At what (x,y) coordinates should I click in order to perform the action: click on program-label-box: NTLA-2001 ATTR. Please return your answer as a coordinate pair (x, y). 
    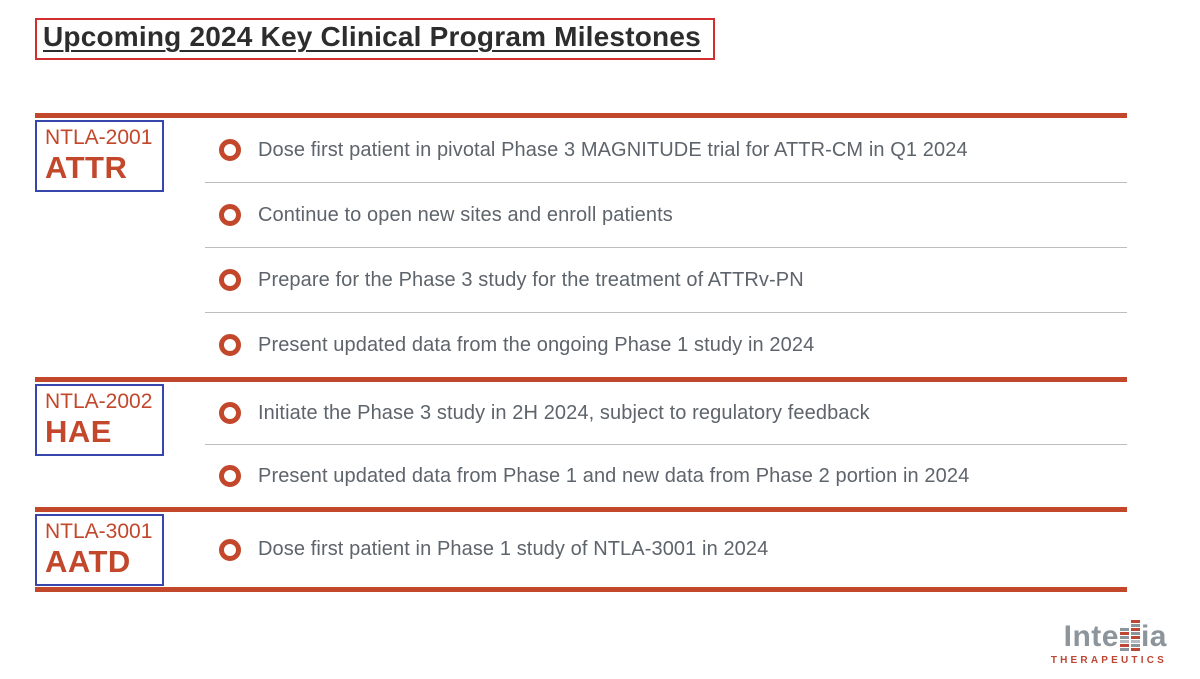
    Looking at the image, I should click on (99, 156).